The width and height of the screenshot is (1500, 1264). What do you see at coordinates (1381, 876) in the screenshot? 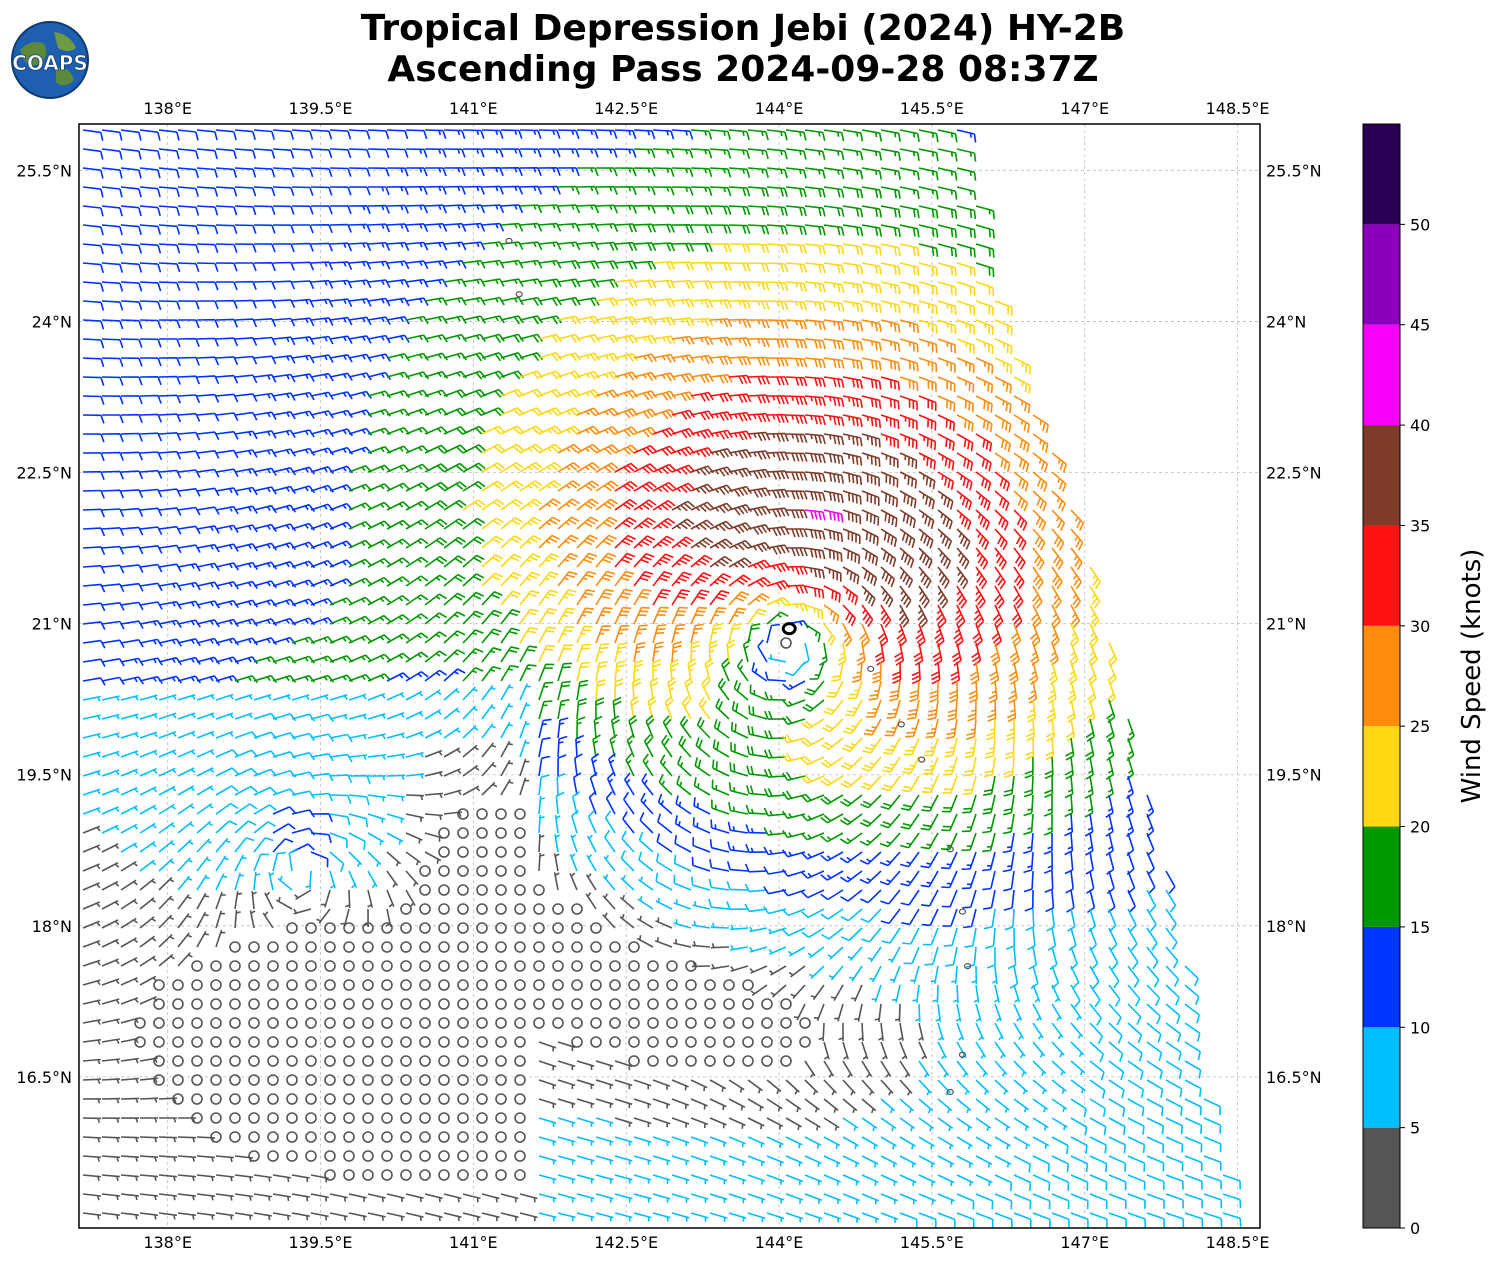
I see `colorbar-segment` at bounding box center [1381, 876].